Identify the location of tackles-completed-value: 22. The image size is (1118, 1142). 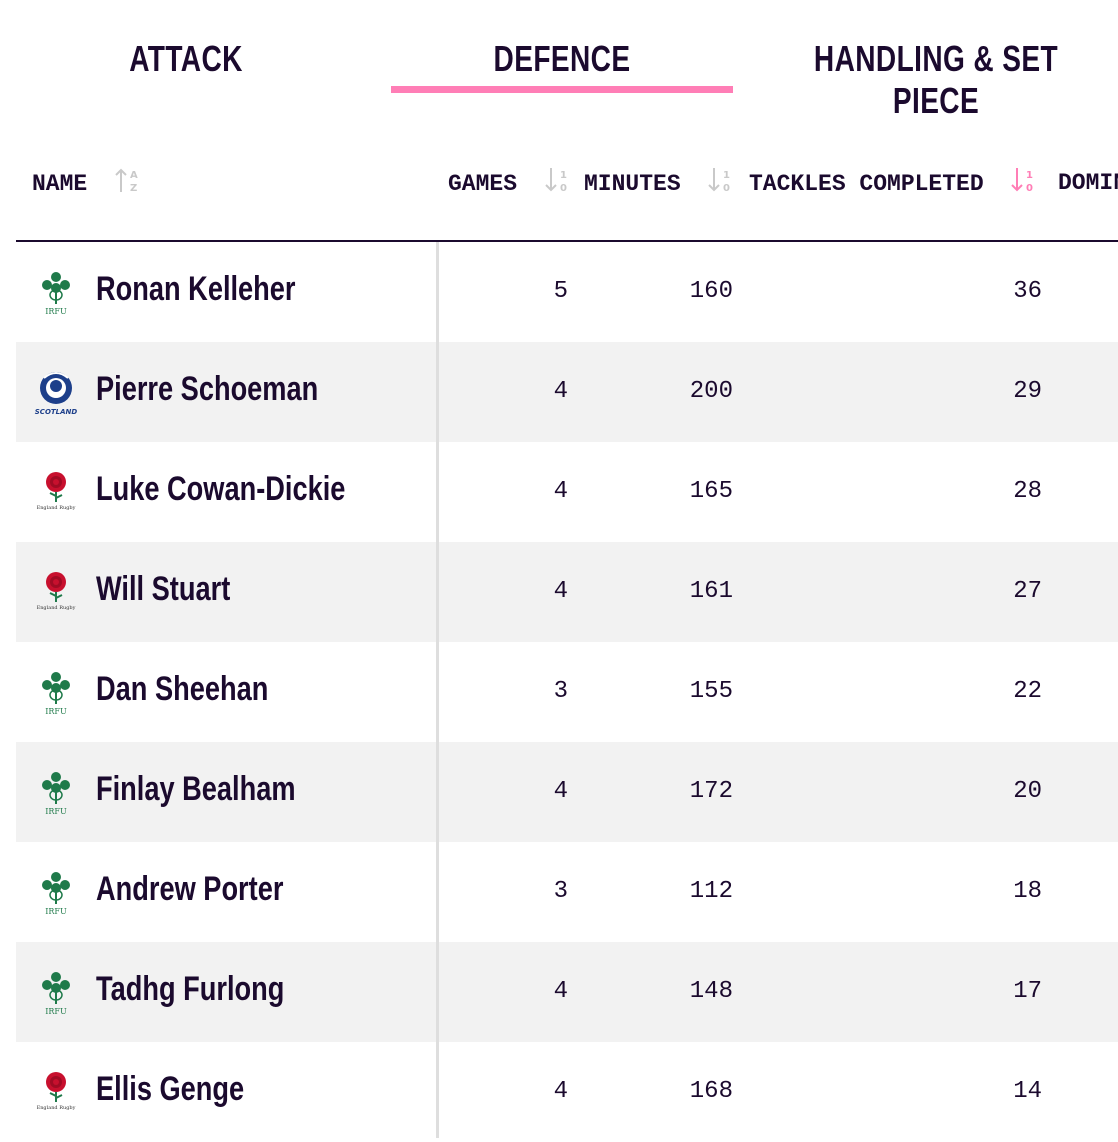
(1027, 691).